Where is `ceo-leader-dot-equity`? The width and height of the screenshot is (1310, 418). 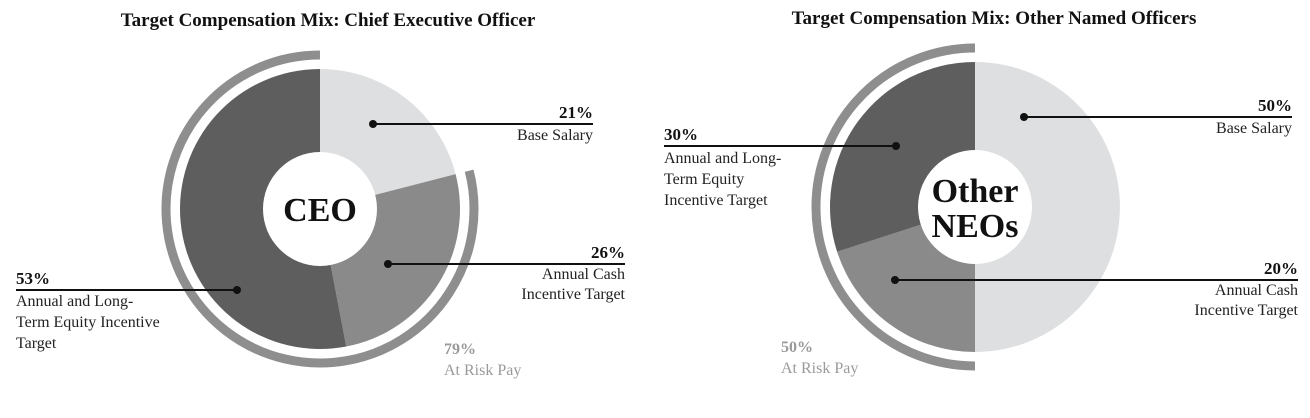
ceo-leader-dot-equity is located at coordinates (237, 290).